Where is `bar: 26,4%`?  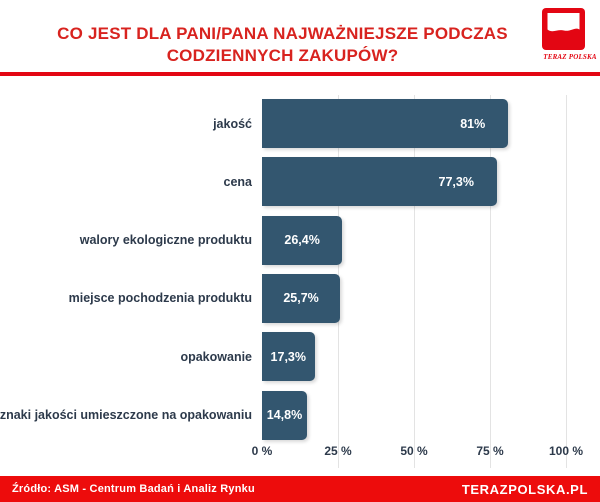 bar: 26,4% is located at coordinates (302, 240).